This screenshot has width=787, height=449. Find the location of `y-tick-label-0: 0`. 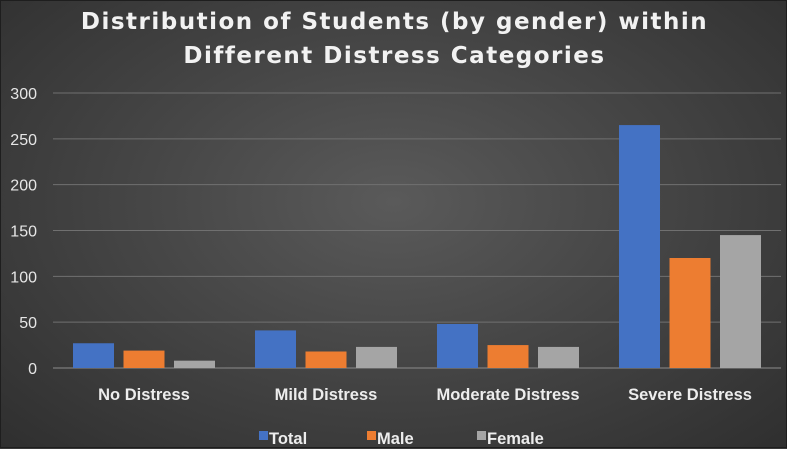

y-tick-label-0: 0 is located at coordinates (32, 369).